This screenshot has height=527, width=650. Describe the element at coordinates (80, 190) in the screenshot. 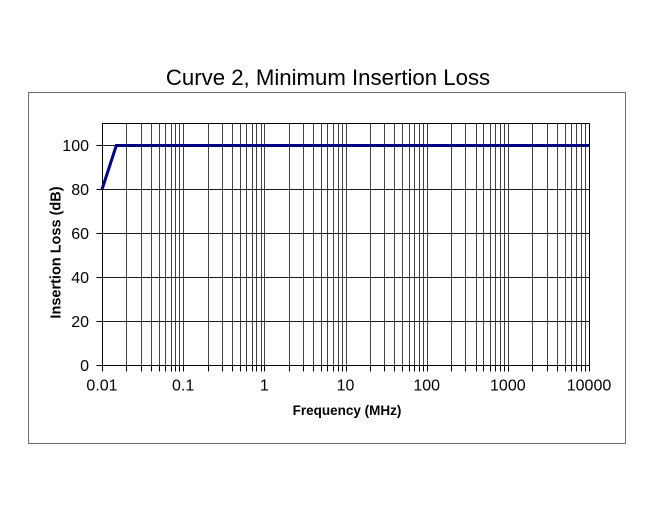

I see `svg-text: 80` at that location.